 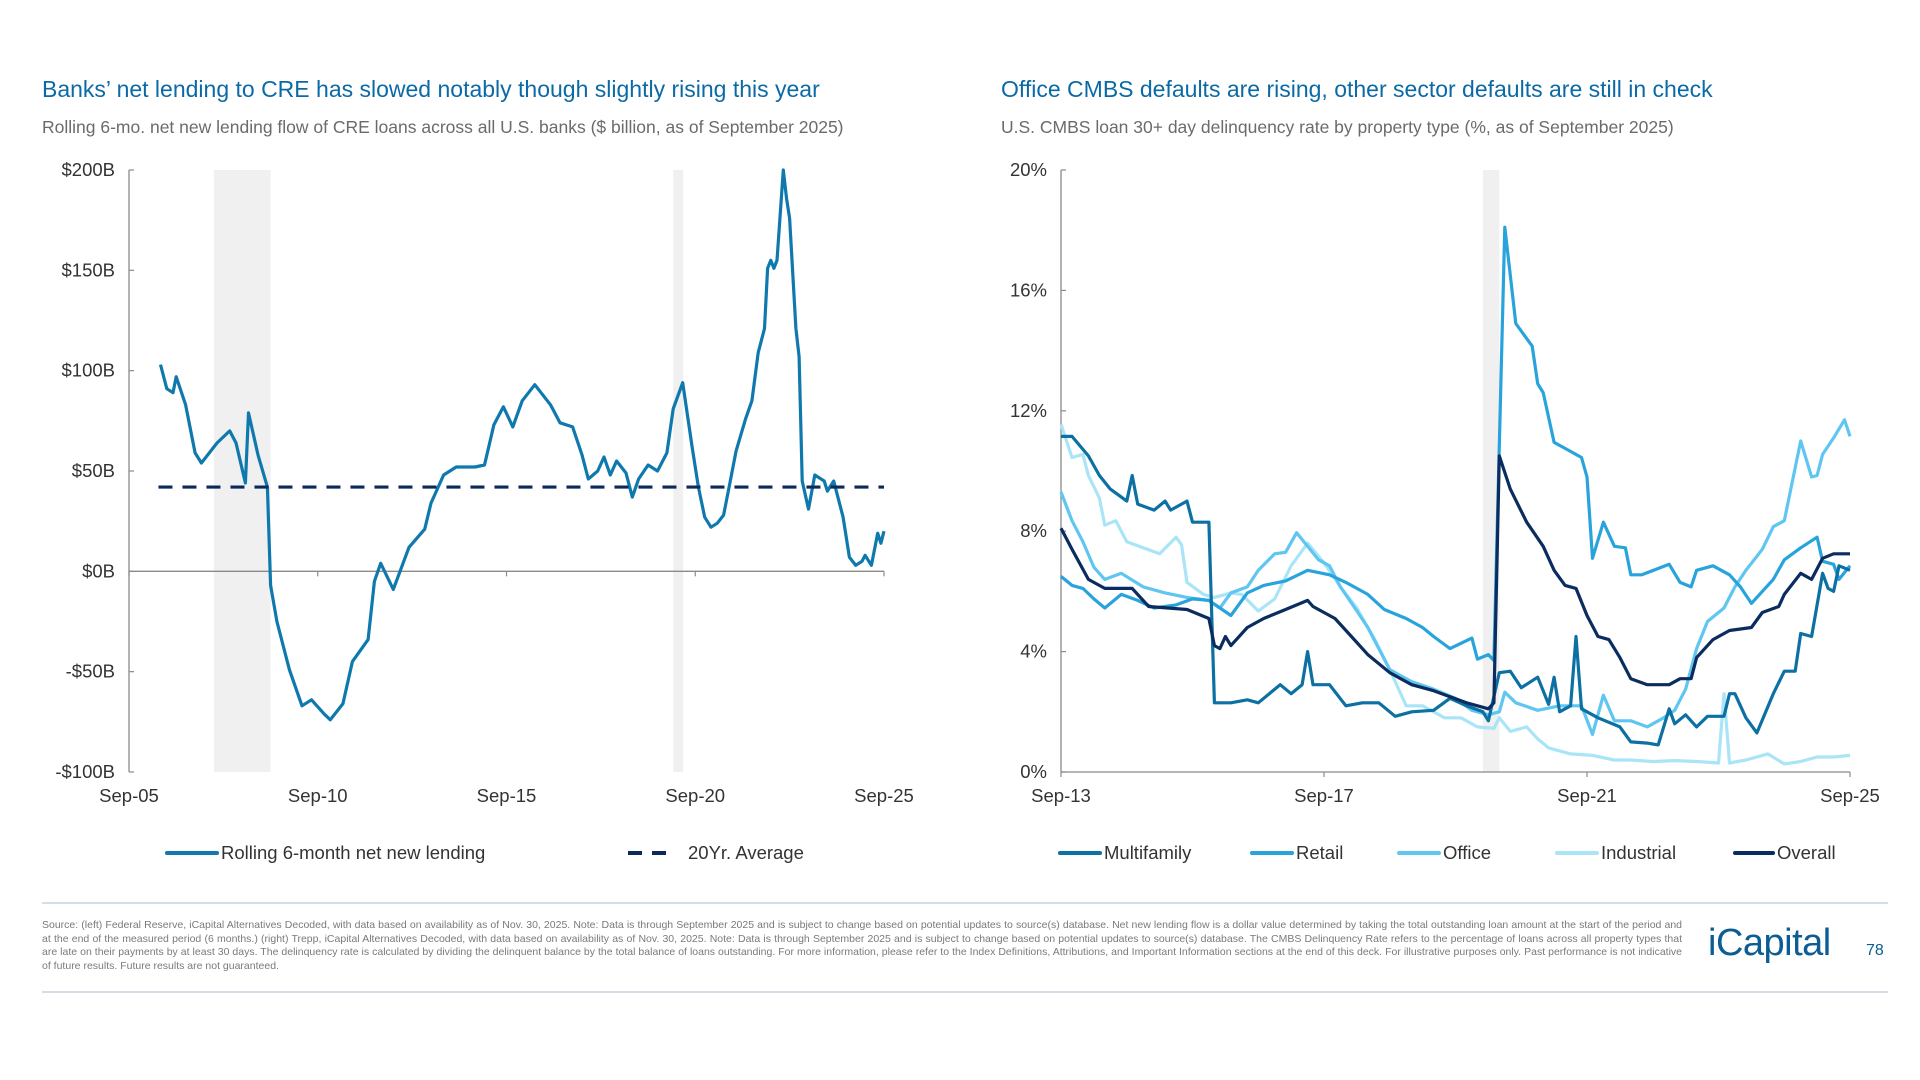 What do you see at coordinates (1033, 651) in the screenshot?
I see `right-y-tick-label: 4%` at bounding box center [1033, 651].